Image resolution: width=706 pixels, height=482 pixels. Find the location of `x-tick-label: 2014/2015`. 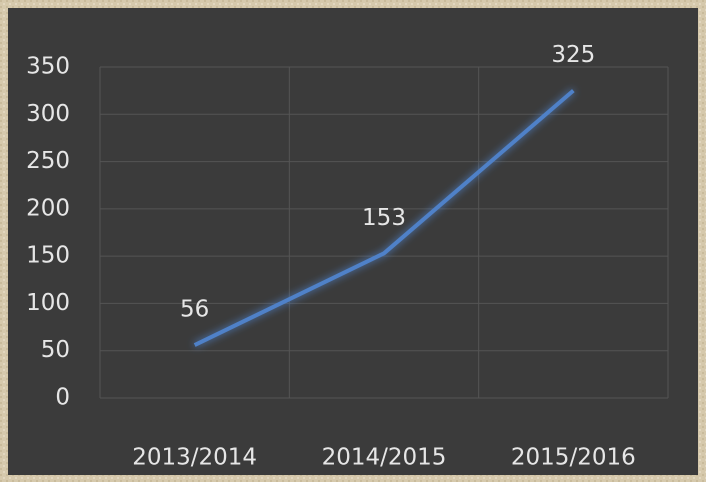

x-tick-label: 2014/2015 is located at coordinates (384, 458).